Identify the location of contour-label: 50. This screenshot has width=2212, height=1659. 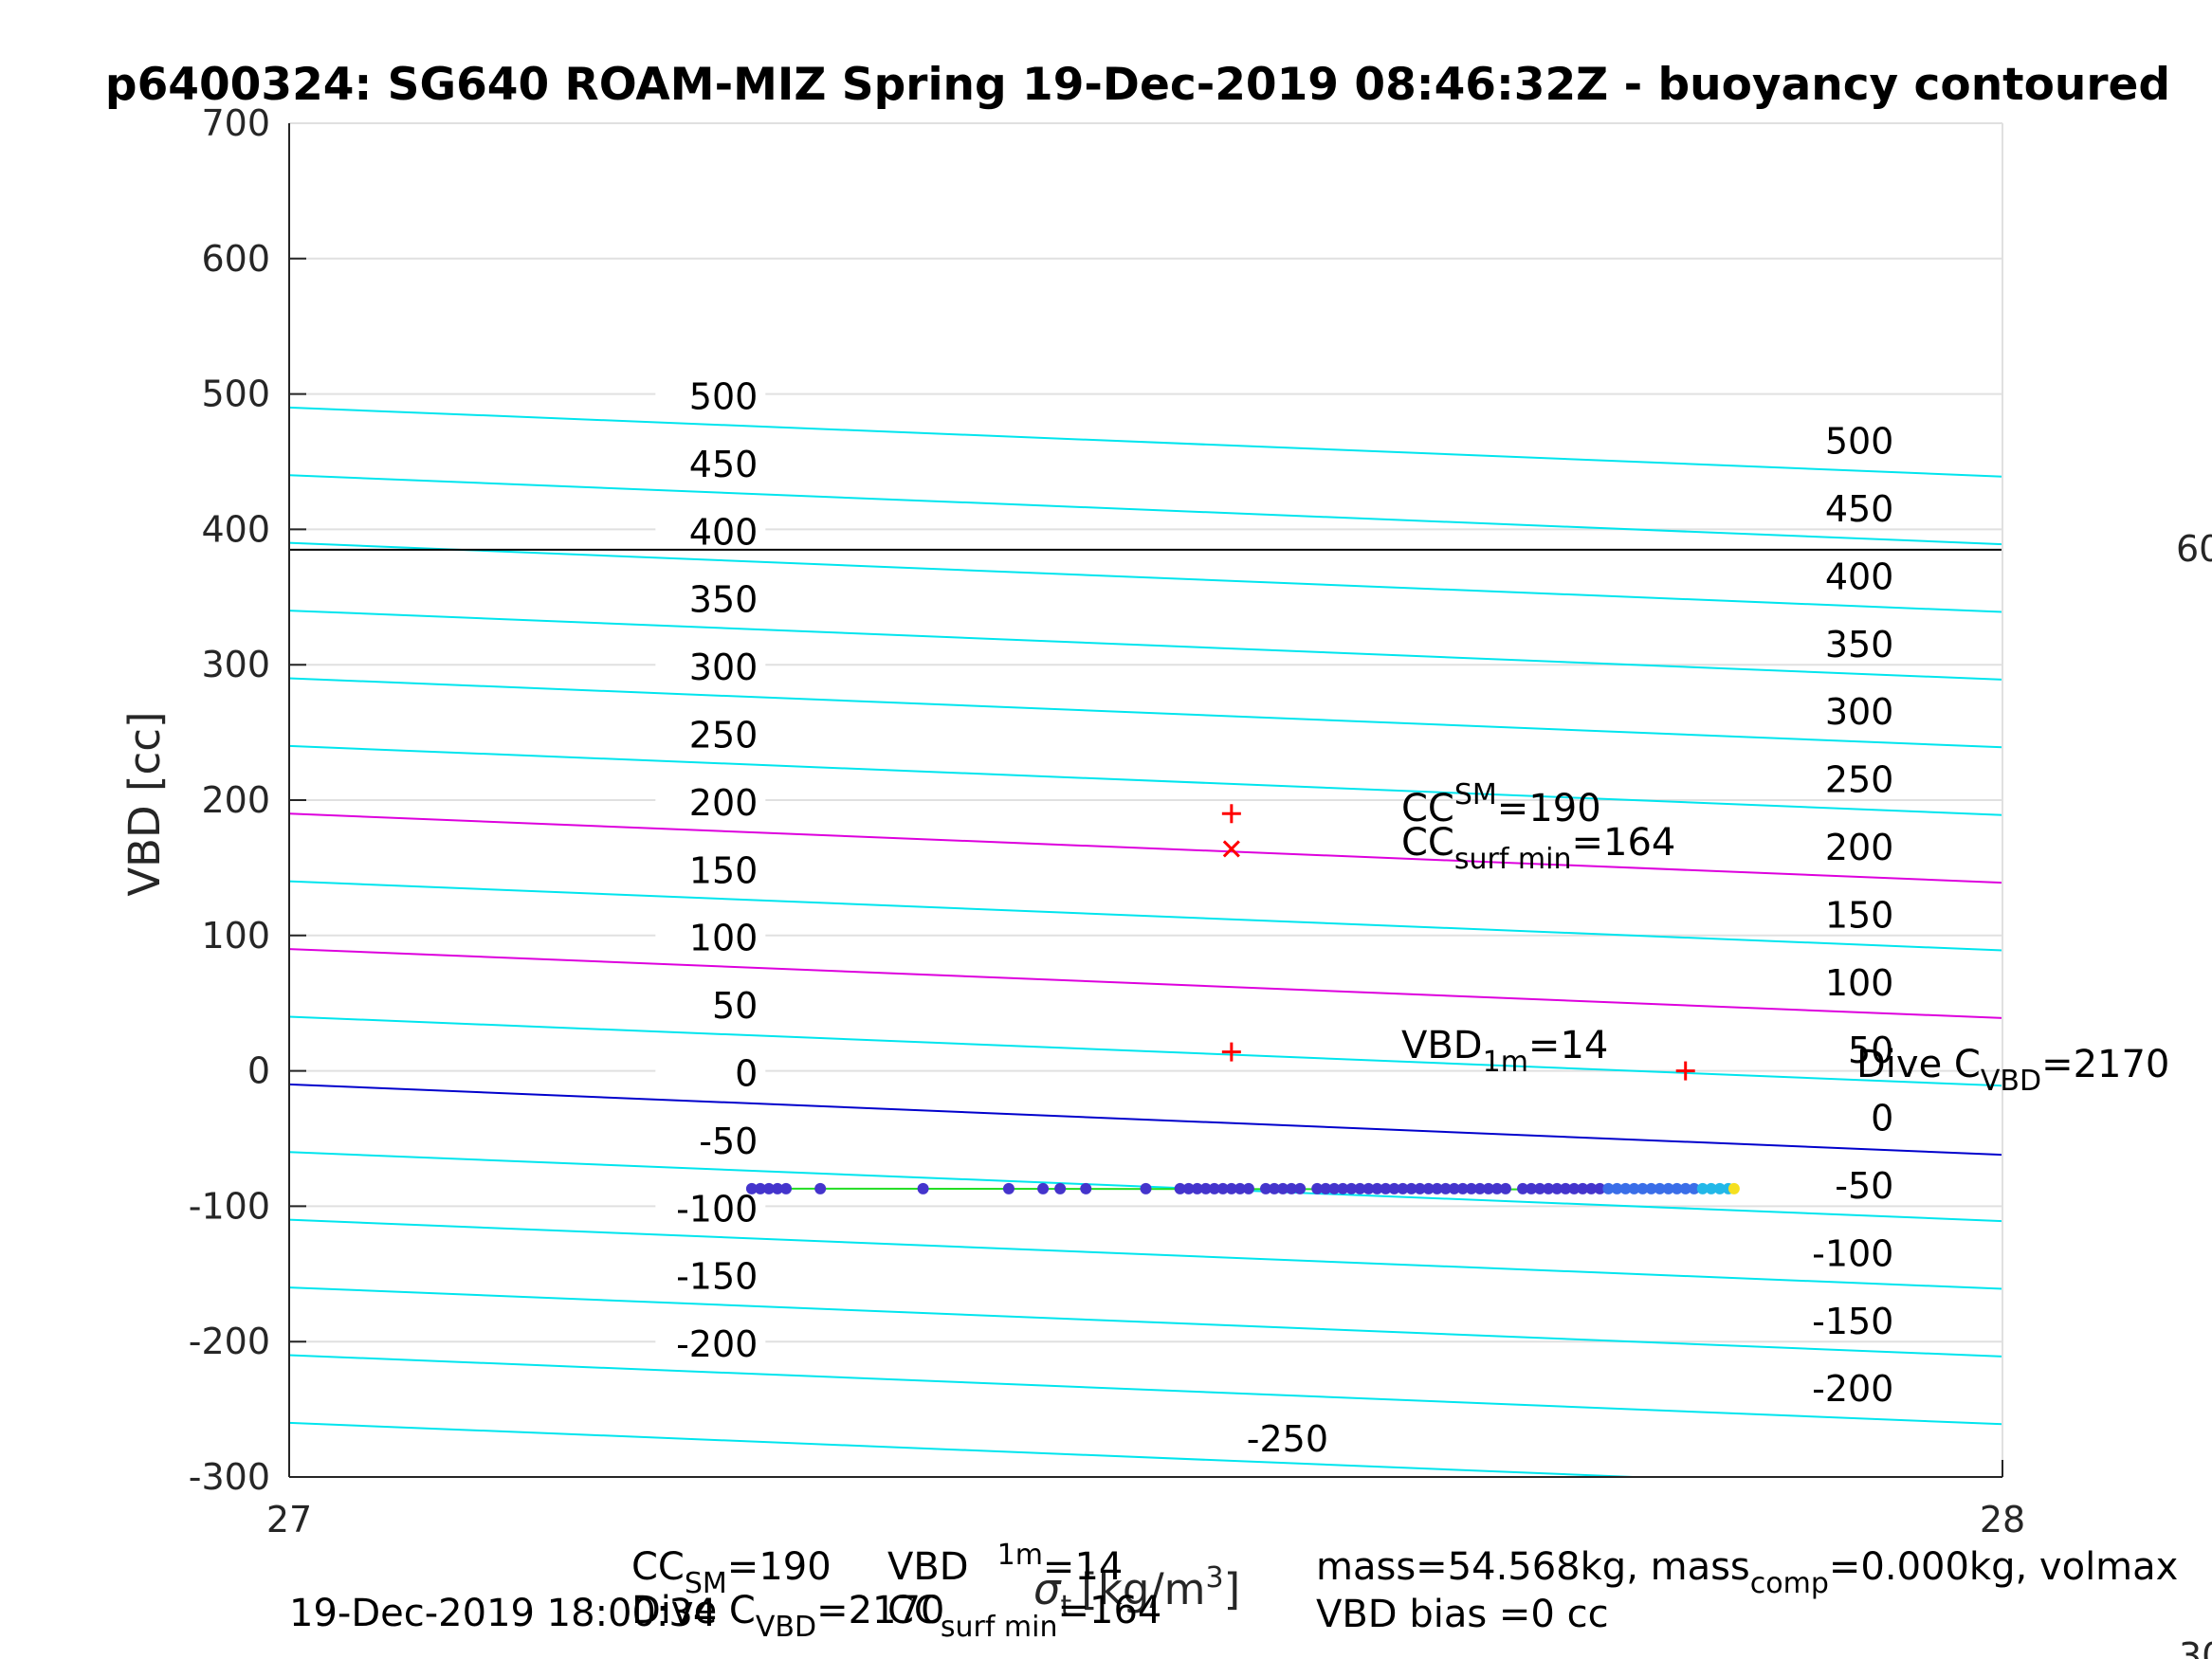
(1870, 1050).